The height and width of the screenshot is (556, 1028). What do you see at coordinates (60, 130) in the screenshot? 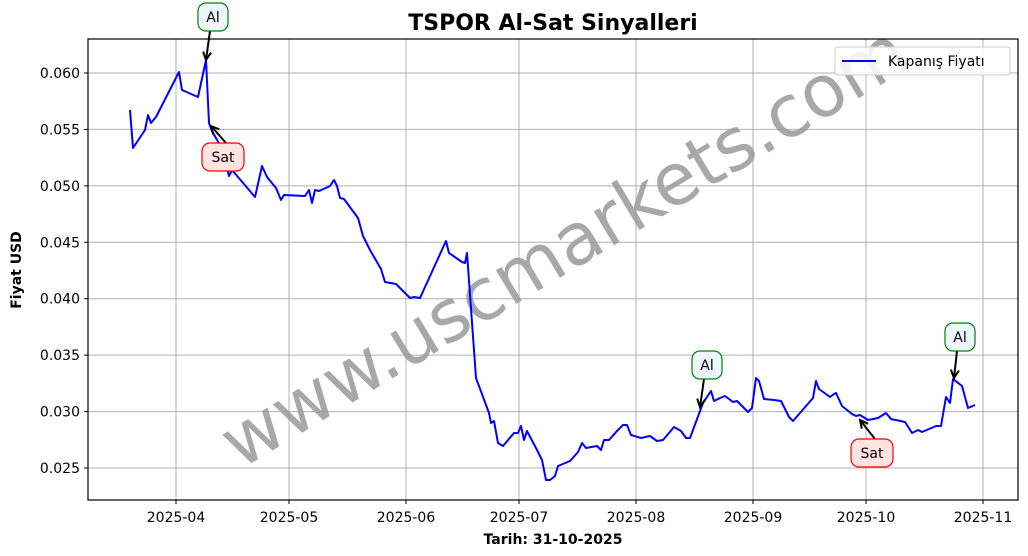
I see `y-tick-label: 0.055` at bounding box center [60, 130].